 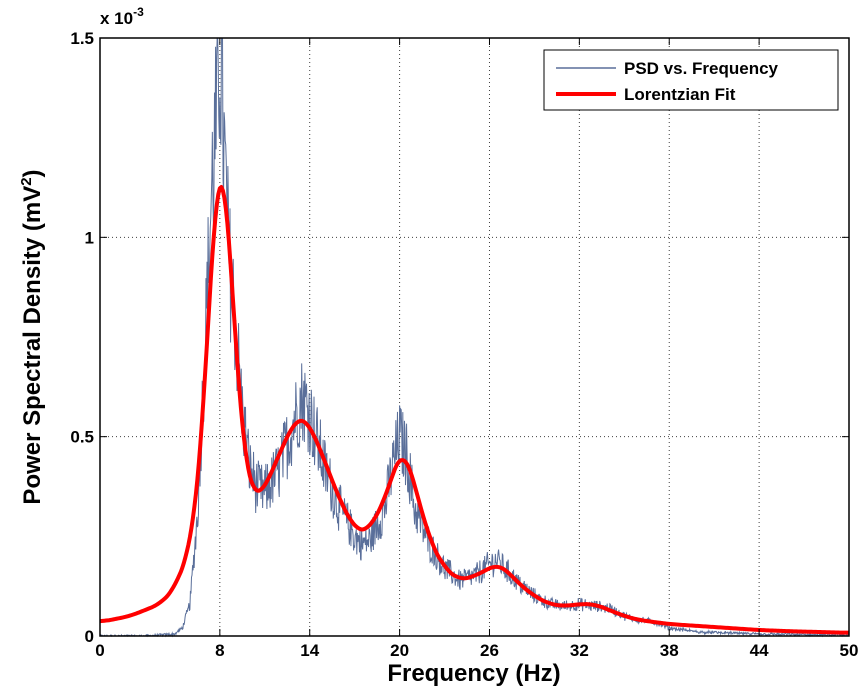 What do you see at coordinates (669, 650) in the screenshot?
I see `x-tick-label: 38` at bounding box center [669, 650].